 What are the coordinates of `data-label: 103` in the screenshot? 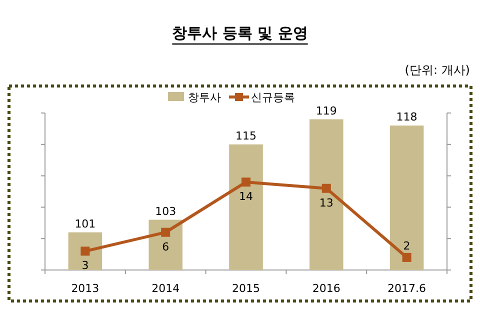 It's located at (165, 211).